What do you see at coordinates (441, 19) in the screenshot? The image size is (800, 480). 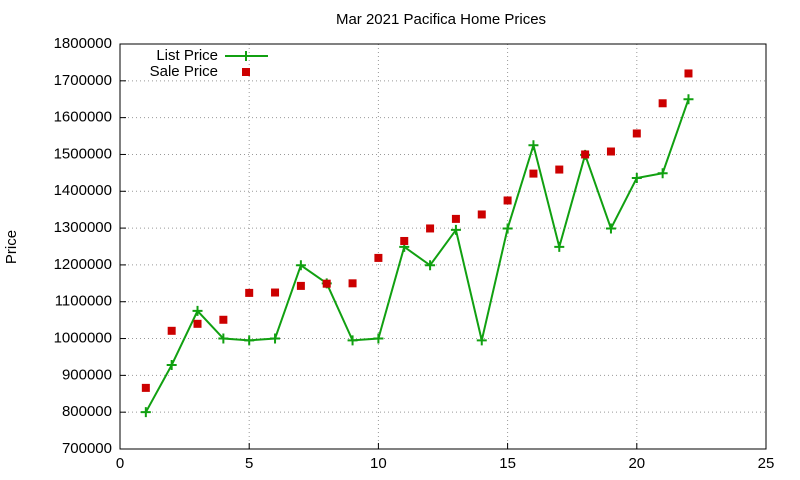 I see `chart-title: Mar 2021 Pacifica Home Prices` at bounding box center [441, 19].